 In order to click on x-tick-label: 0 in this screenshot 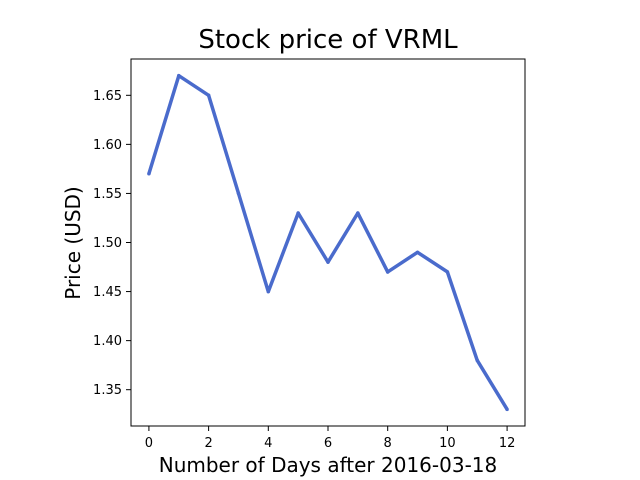, I will do `click(149, 443)`.